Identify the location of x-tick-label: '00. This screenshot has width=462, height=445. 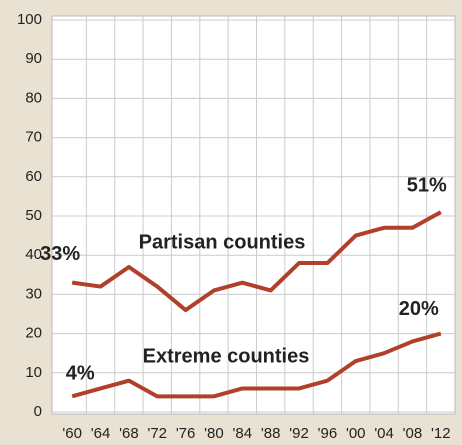
(356, 433).